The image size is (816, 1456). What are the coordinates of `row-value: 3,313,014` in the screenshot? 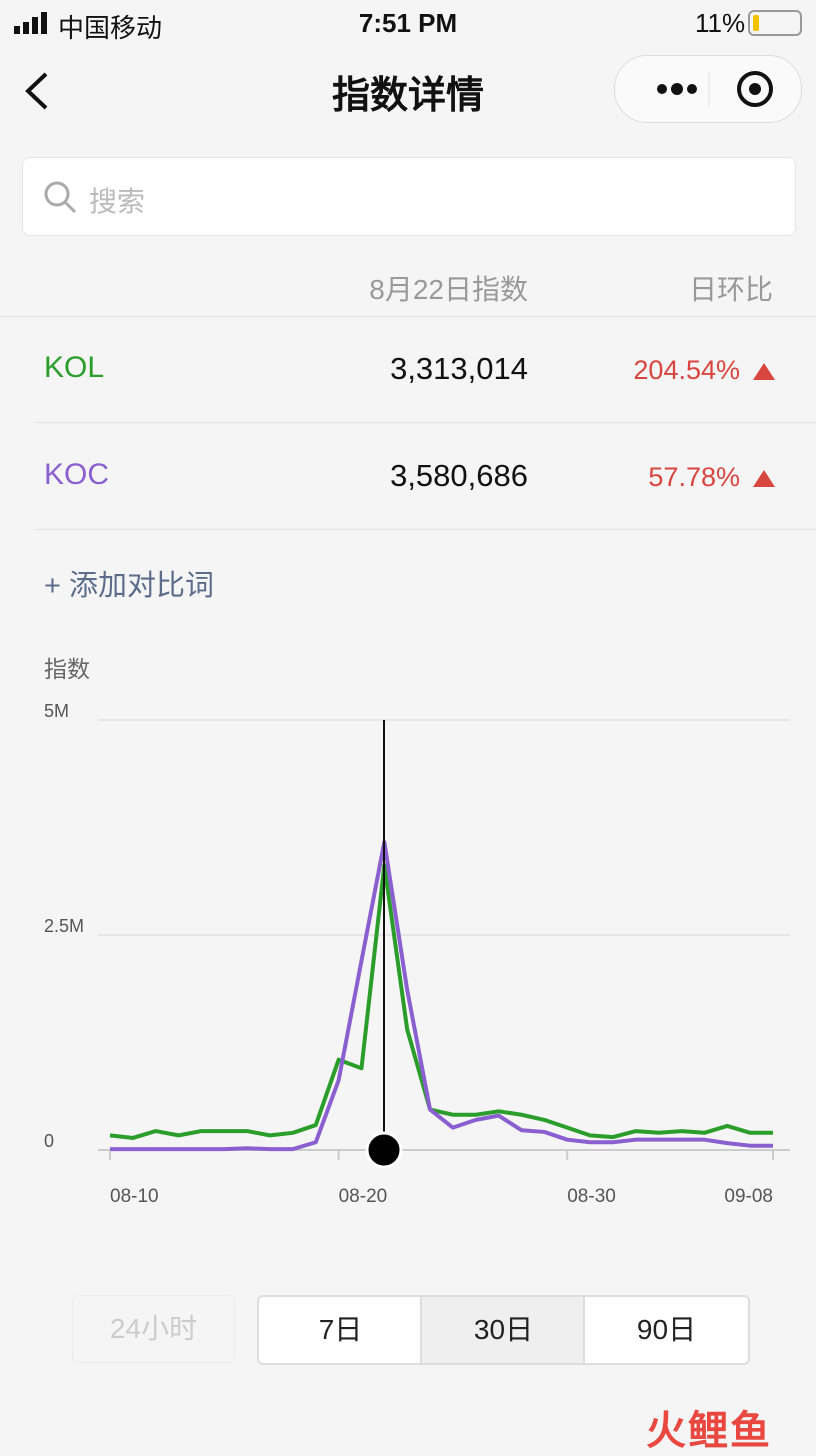 It's located at (459, 368).